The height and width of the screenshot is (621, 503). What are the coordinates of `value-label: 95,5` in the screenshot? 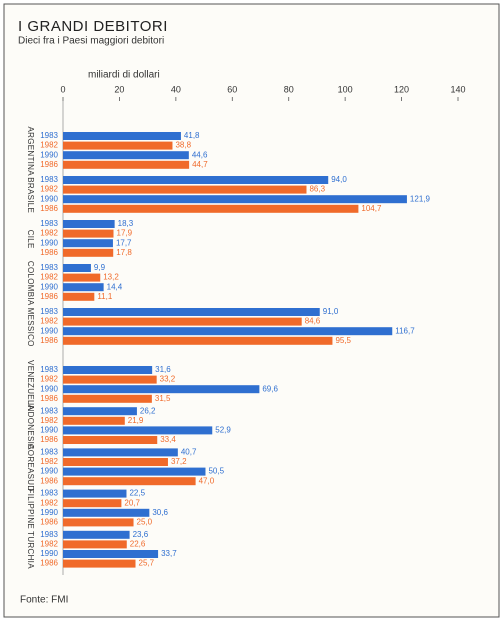 It's located at (343, 340).